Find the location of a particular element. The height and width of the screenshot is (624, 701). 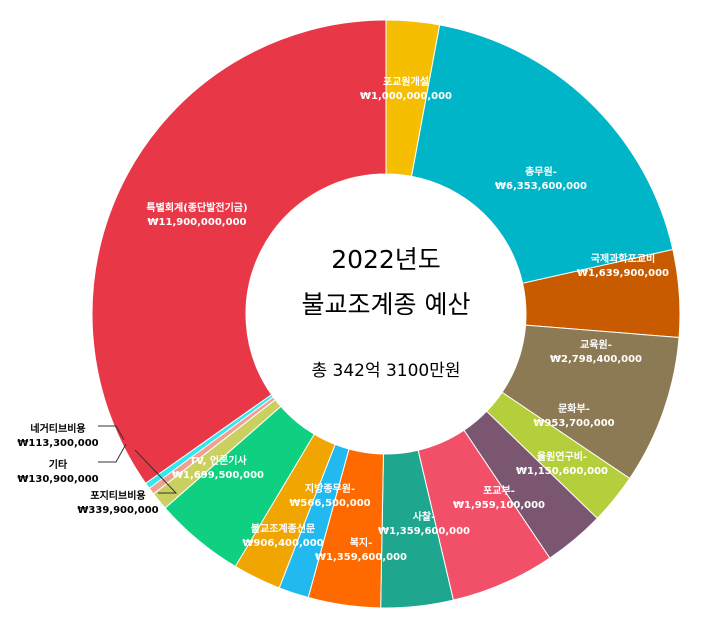

slice-value-label: ₩906,400,000 is located at coordinates (282, 543).